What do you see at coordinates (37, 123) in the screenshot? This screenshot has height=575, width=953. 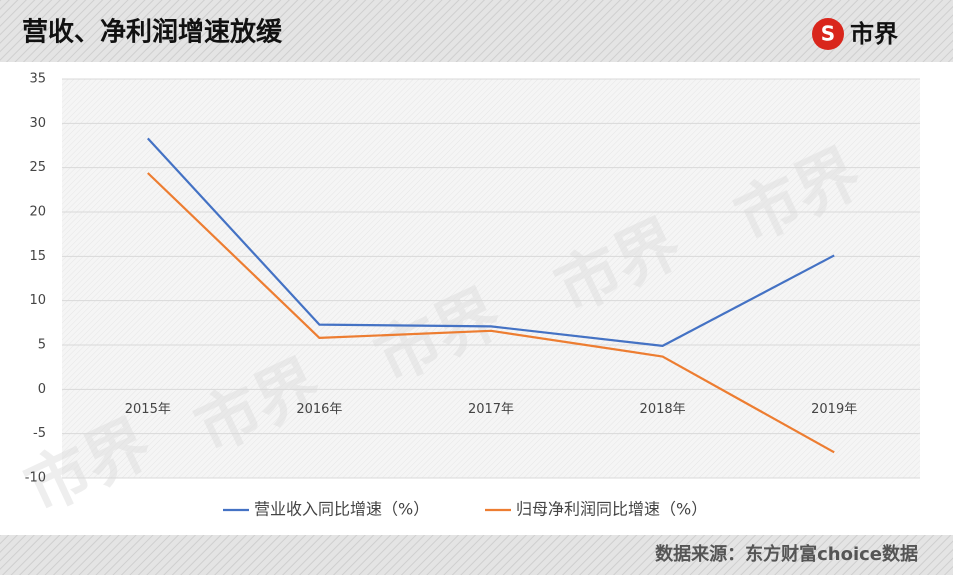 I see `y-tick-label: 30` at bounding box center [37, 123].